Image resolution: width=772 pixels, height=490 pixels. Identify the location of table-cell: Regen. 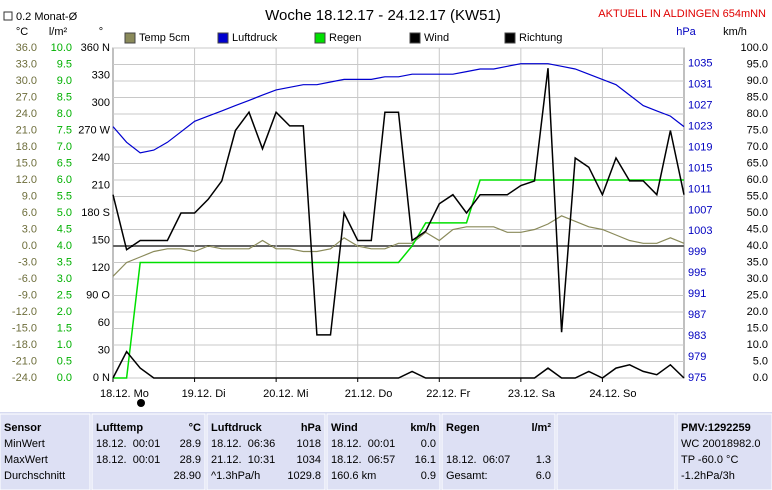
(463, 428).